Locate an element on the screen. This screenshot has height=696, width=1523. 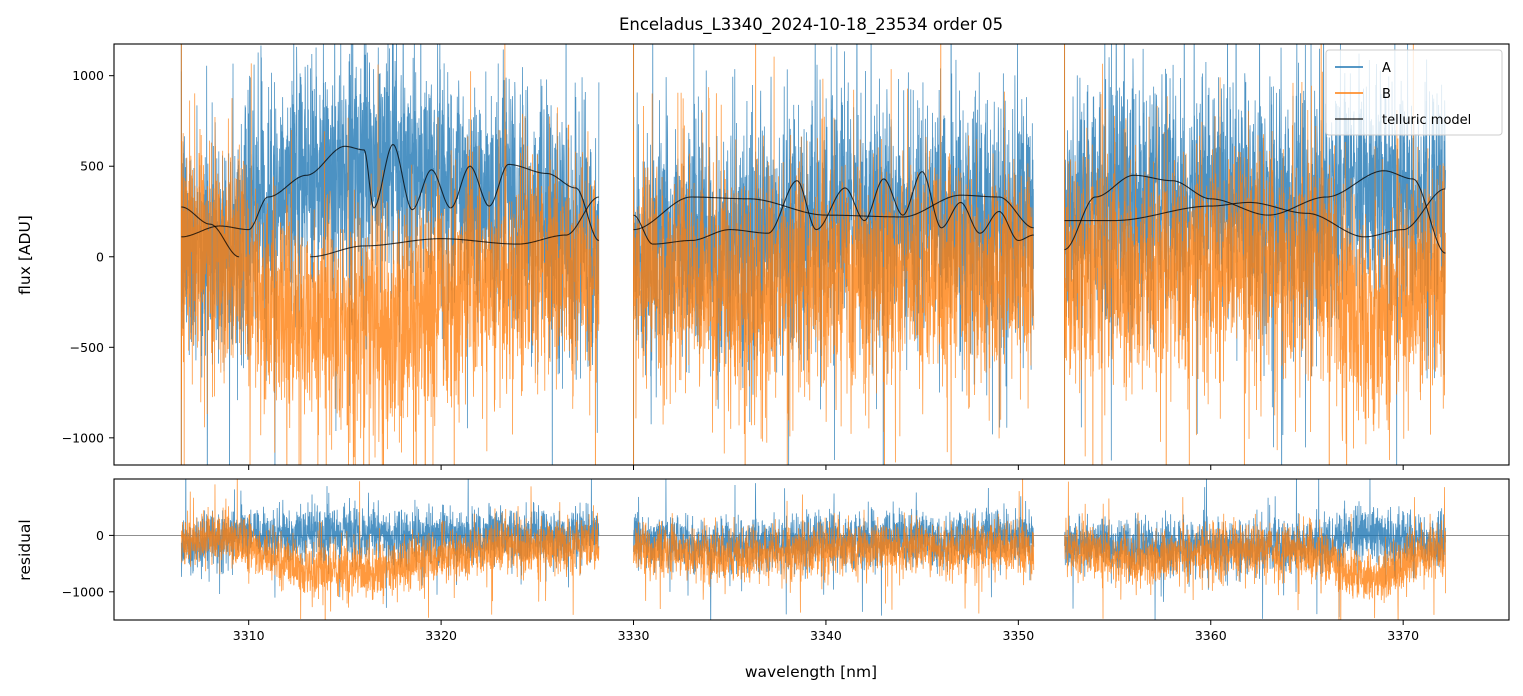
x-tick-label: 3340 is located at coordinates (826, 635).